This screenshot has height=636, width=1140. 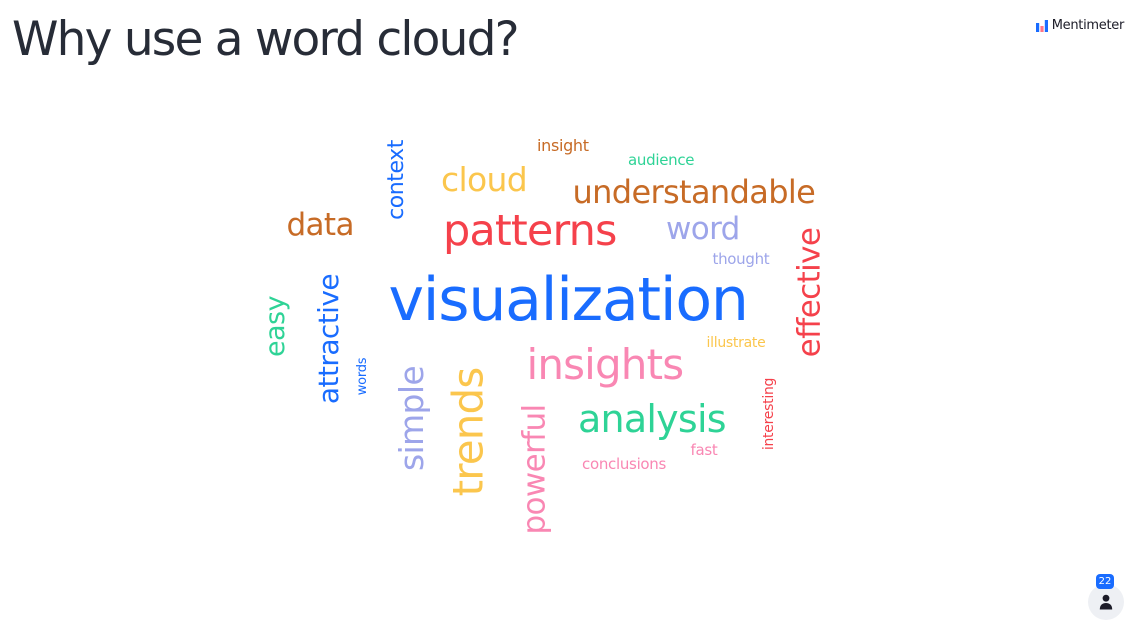 I want to click on cloud-word-attractive: attractive, so click(x=329, y=339).